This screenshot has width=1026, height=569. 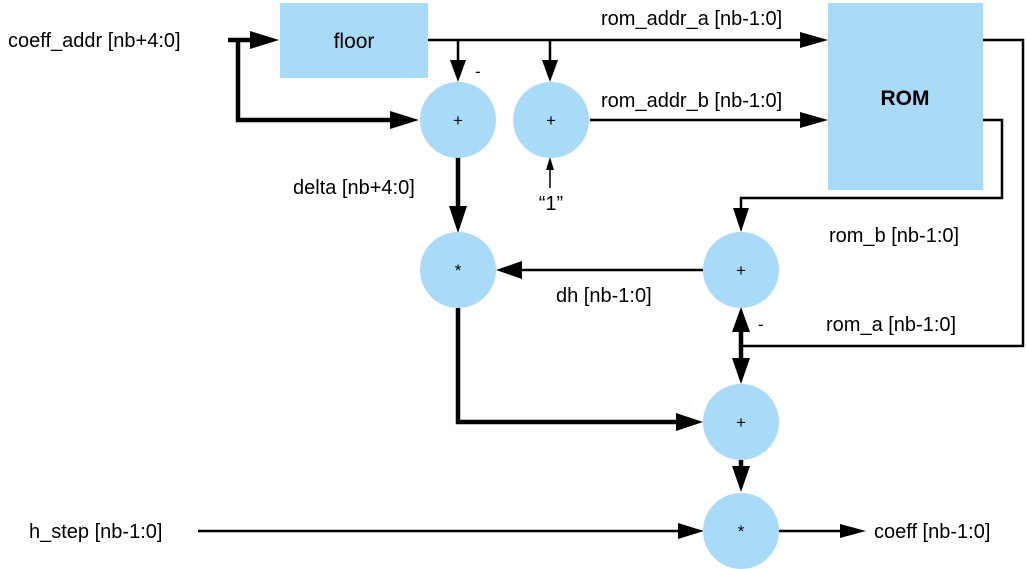 I want to click on arrow-into-dh-adder-bottom, so click(x=741, y=319).